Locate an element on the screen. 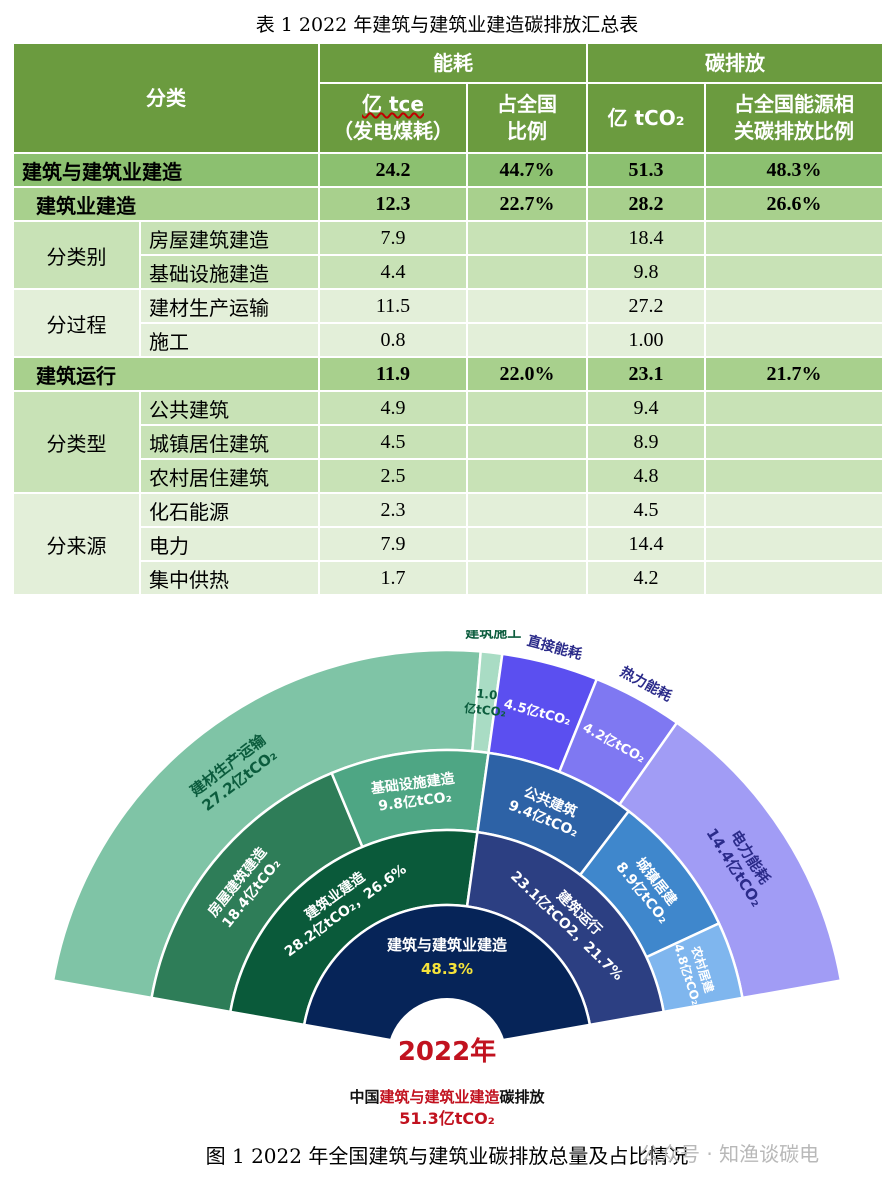 Image resolution: width=894 pixels, height=1186 pixels. group-label: 分过程 is located at coordinates (76, 323).